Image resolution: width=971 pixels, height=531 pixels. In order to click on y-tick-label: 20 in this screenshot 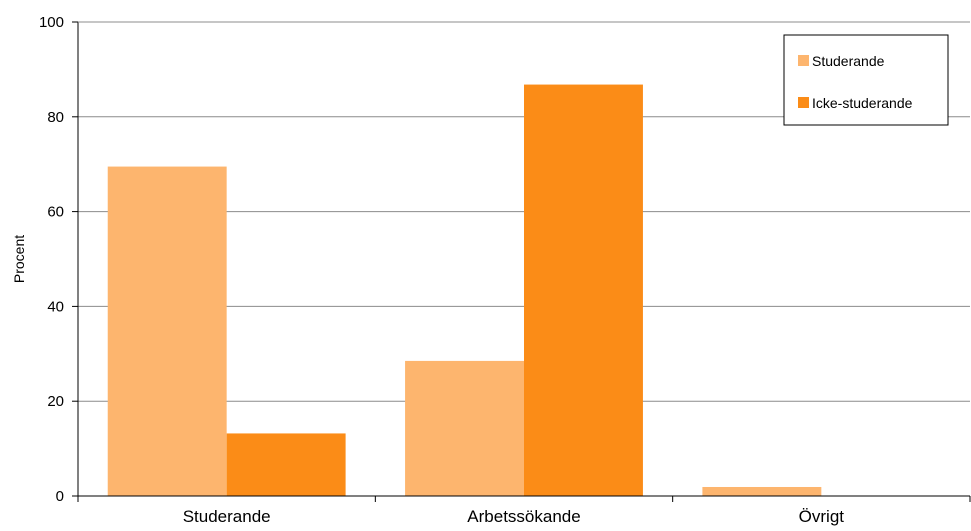, I will do `click(55, 401)`.